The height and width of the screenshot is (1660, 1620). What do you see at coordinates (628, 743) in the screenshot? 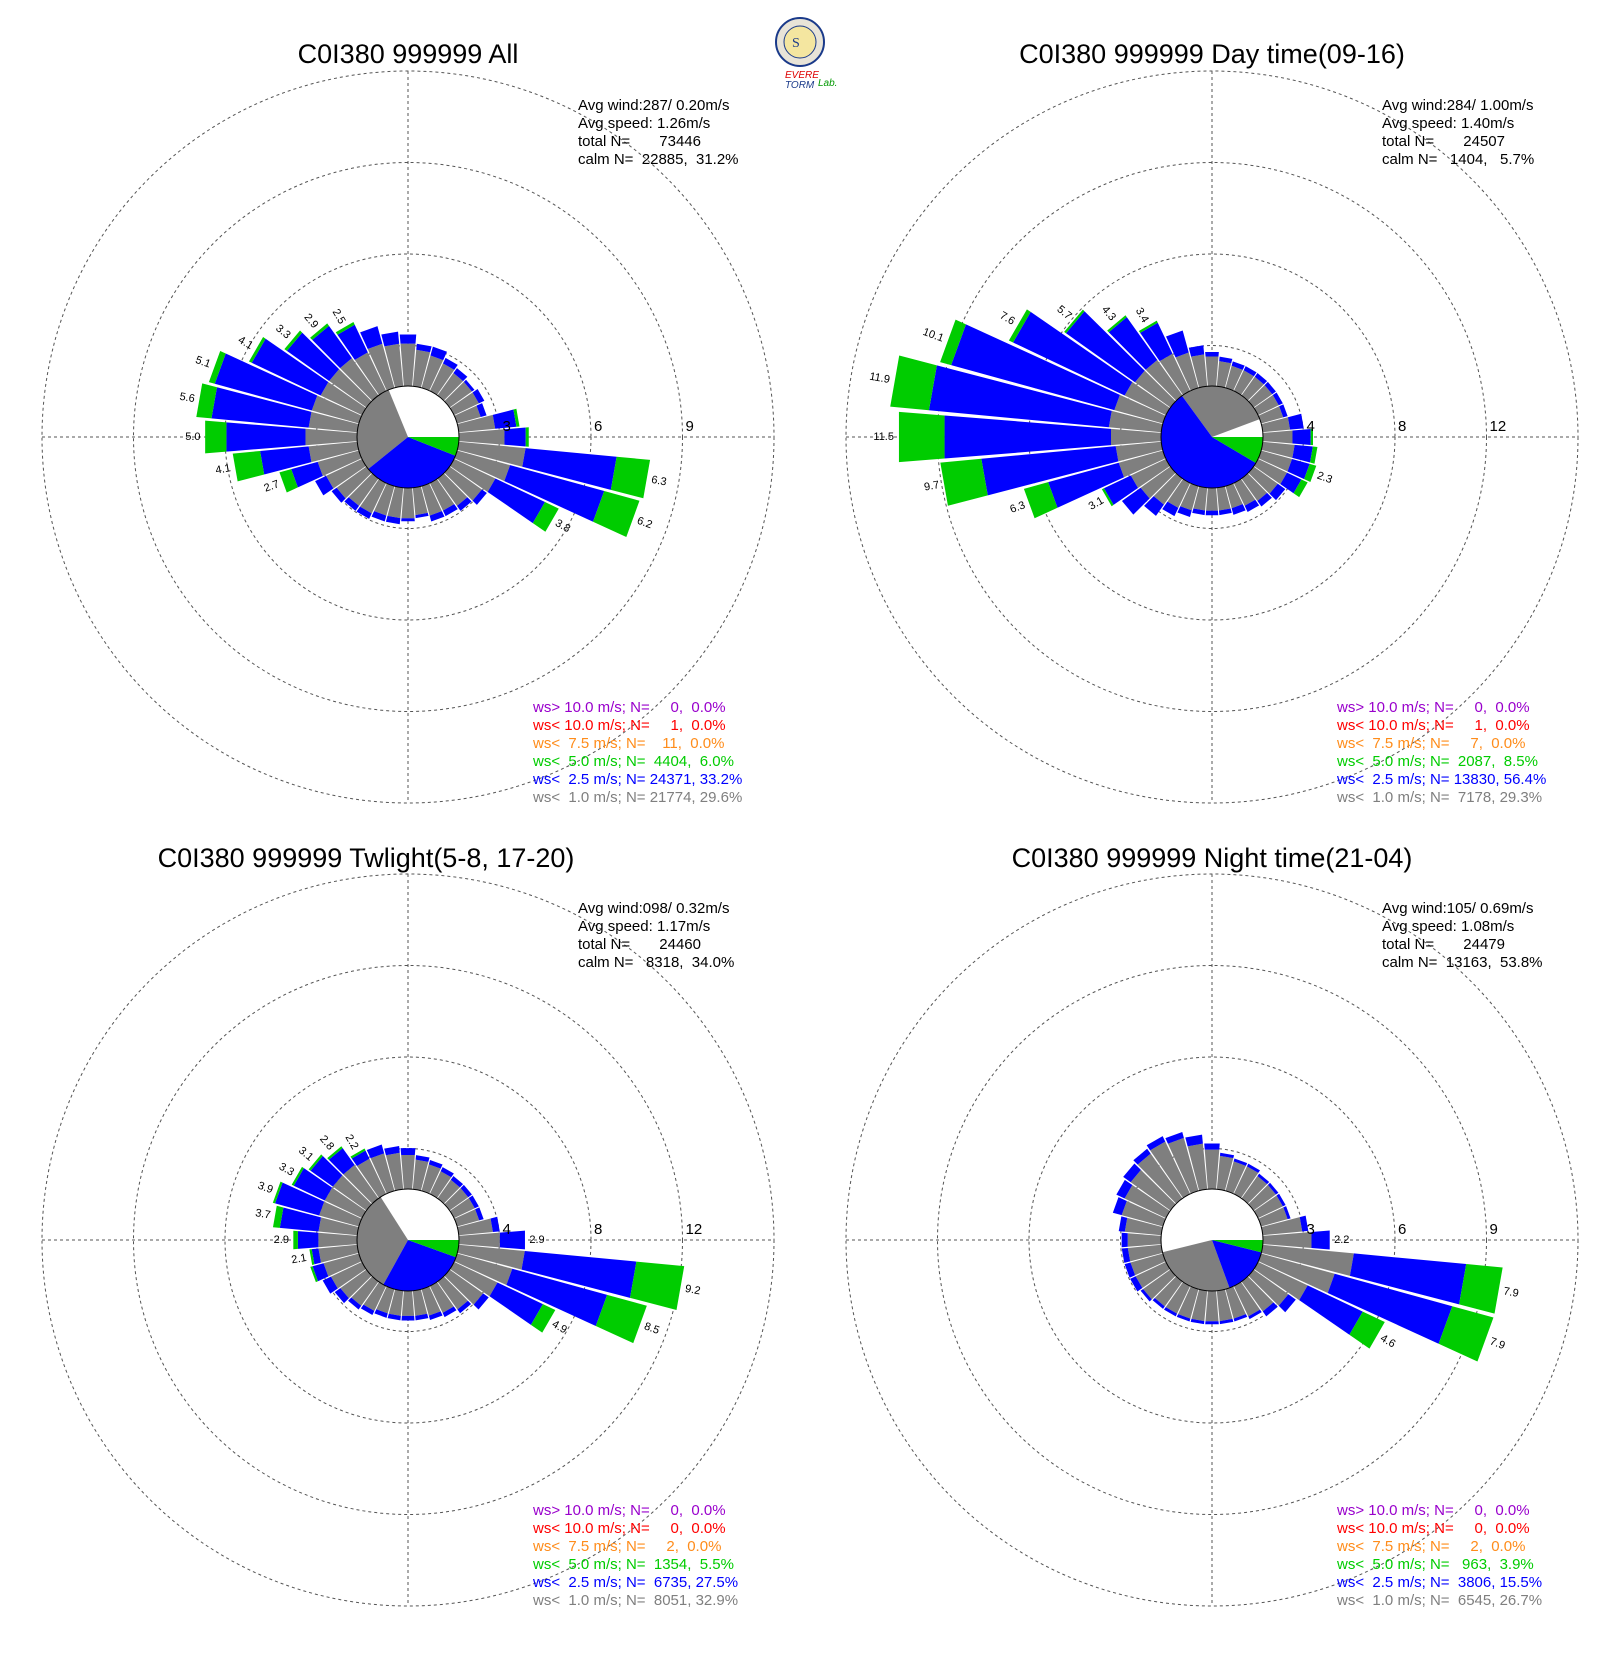
I see `legend-entry: ws< 7.5 m/s; N= 11, 0.0%` at bounding box center [628, 743].